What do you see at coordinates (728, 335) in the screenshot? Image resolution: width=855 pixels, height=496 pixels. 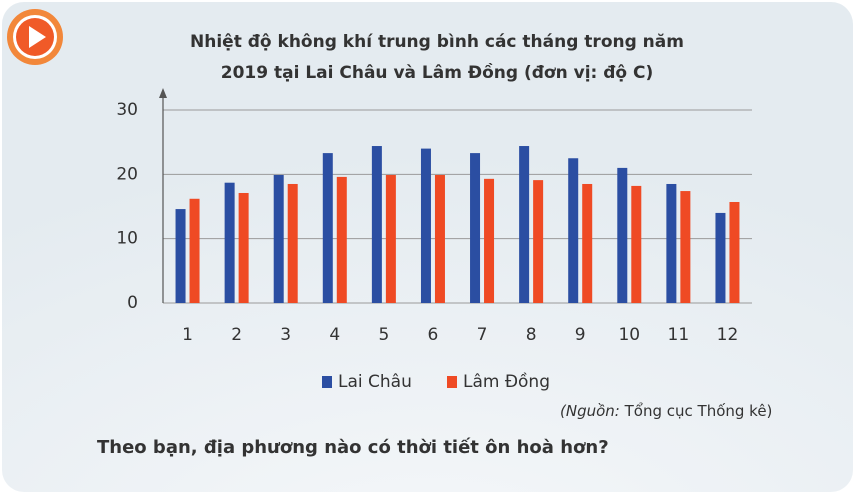 I see `x-tick-label: 12` at bounding box center [728, 335].